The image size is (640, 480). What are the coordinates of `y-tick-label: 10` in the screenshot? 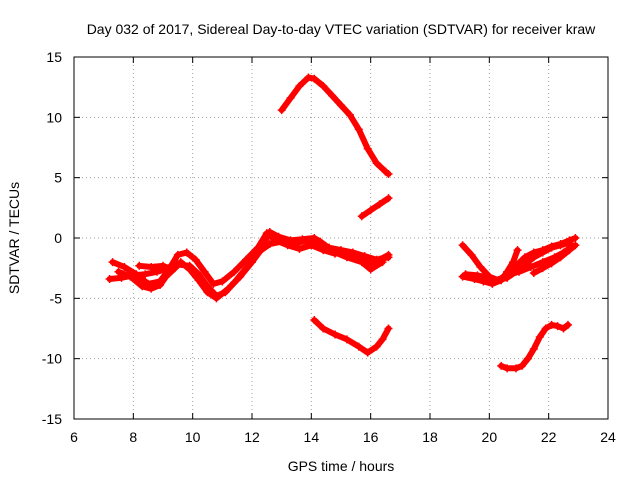 It's located at (54, 117).